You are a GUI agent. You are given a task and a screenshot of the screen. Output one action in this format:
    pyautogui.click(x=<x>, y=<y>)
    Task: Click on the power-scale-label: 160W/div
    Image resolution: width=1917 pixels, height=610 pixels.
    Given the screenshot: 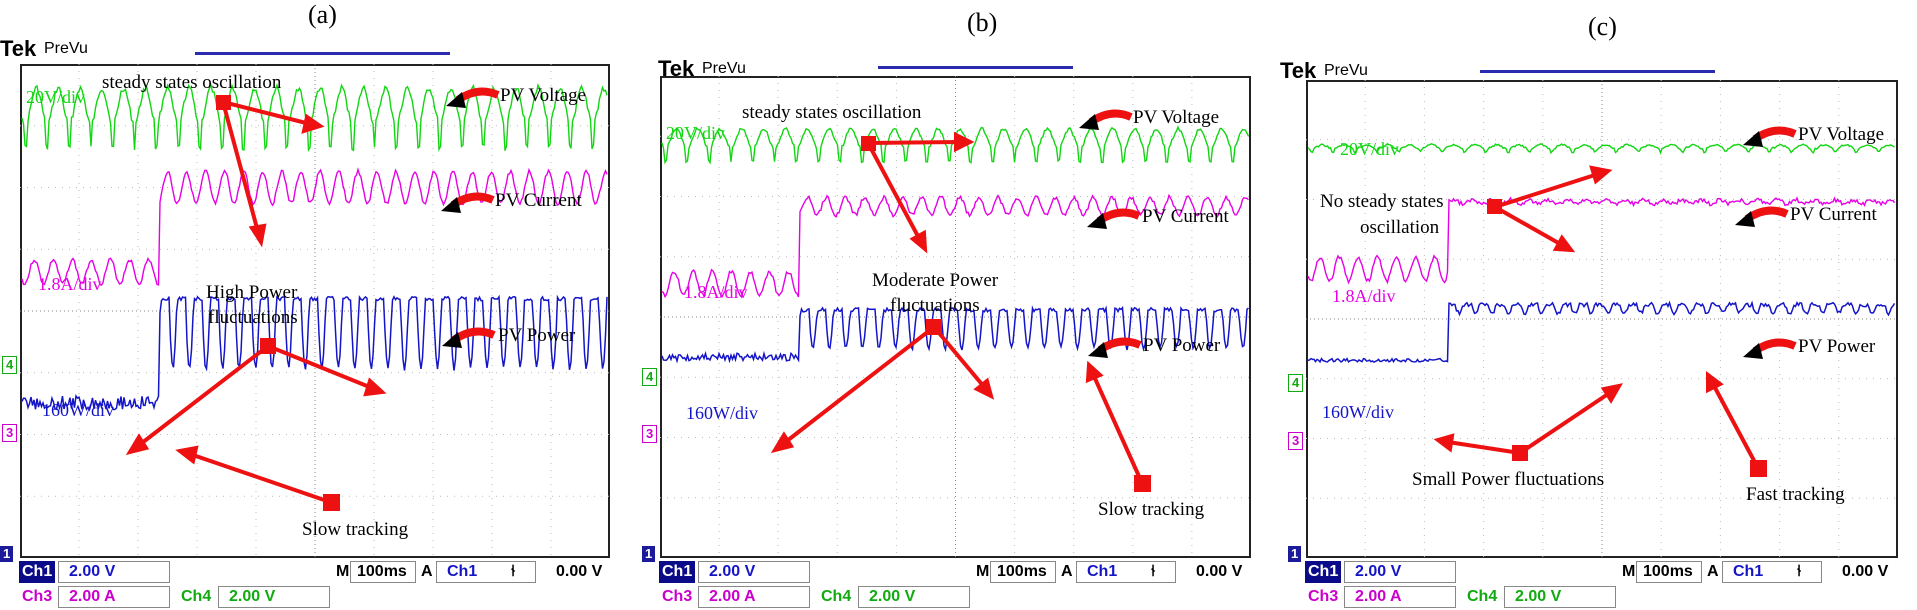 What is the action you would take?
    pyautogui.click(x=78, y=410)
    